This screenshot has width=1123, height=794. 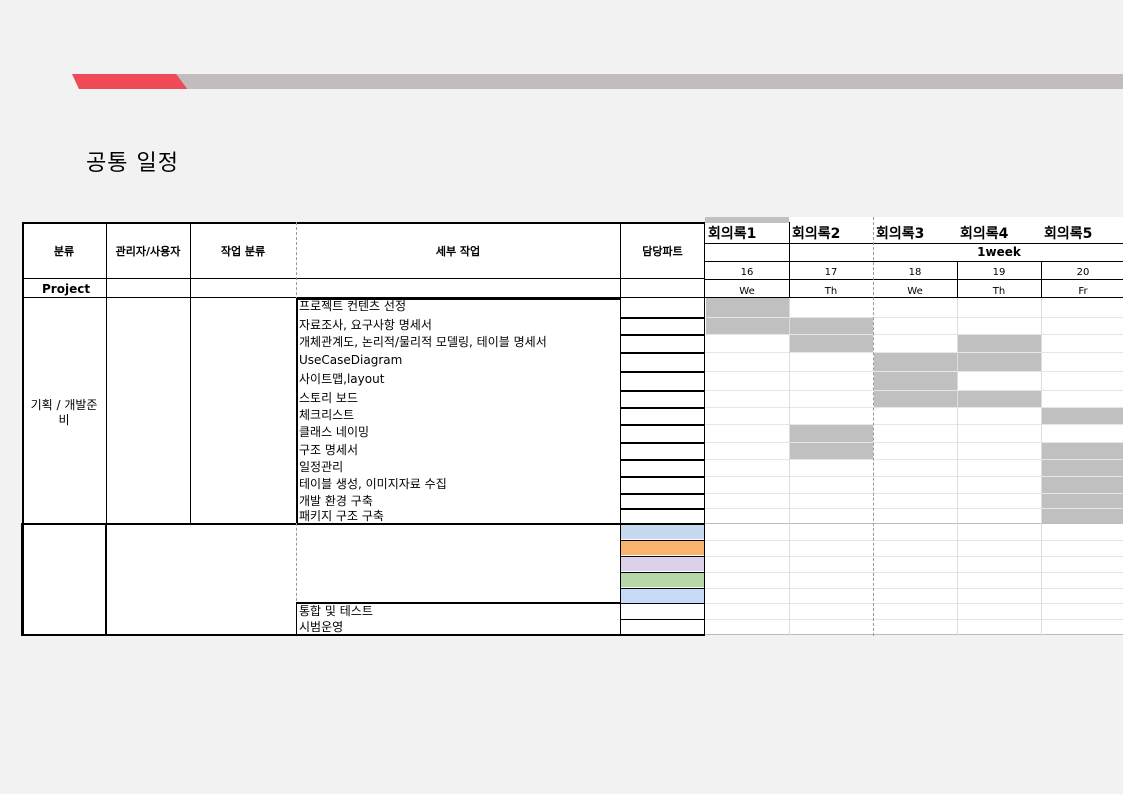 What do you see at coordinates (334, 432) in the screenshot?
I see `task-label: 클래스 네이밍` at bounding box center [334, 432].